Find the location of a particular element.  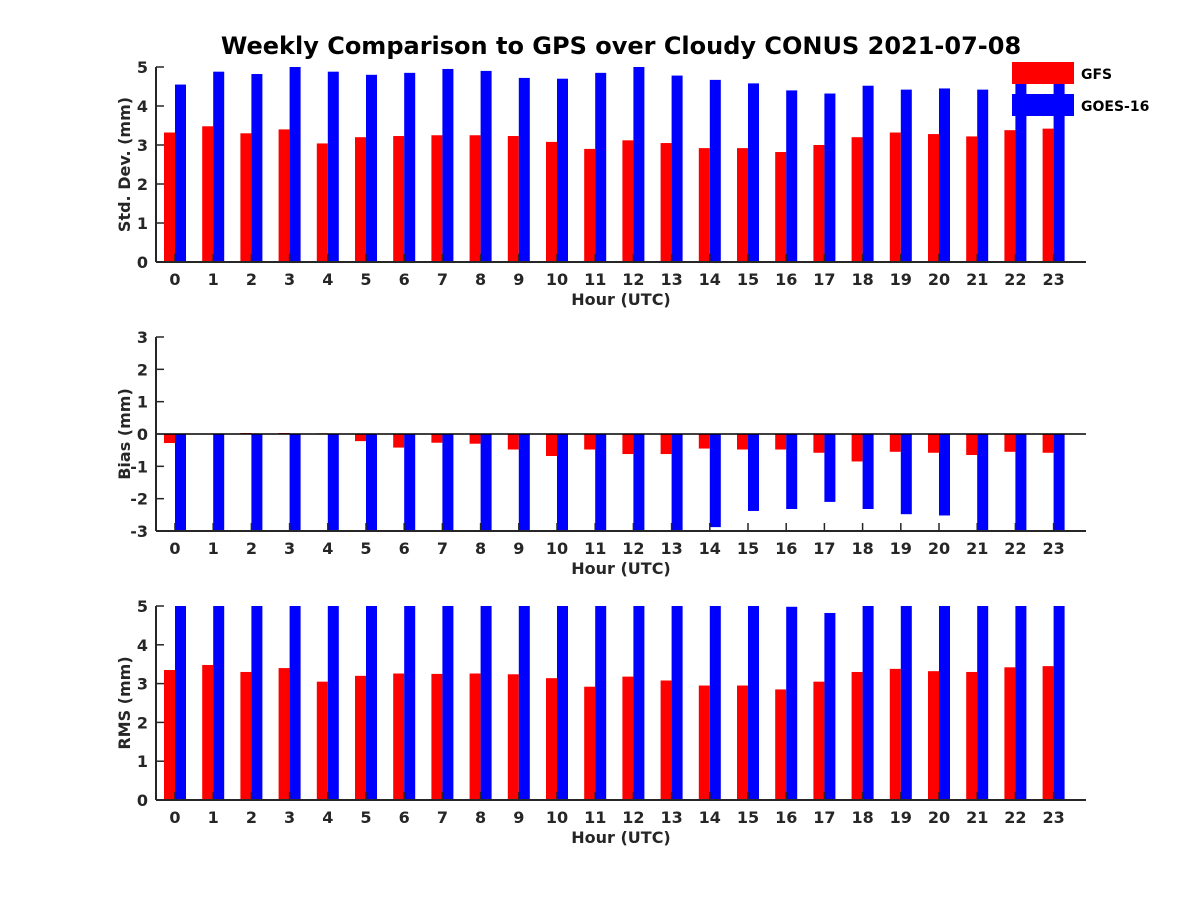

x-tick-label: 6 is located at coordinates (404, 817).